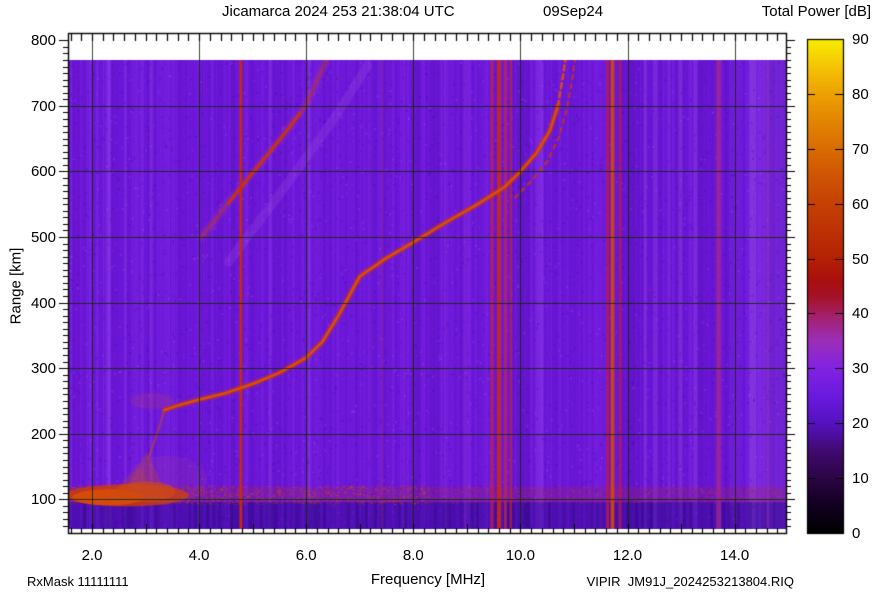 This screenshot has width=874, height=595. What do you see at coordinates (860, 39) in the screenshot?
I see `colorbar-tick-label: 90` at bounding box center [860, 39].